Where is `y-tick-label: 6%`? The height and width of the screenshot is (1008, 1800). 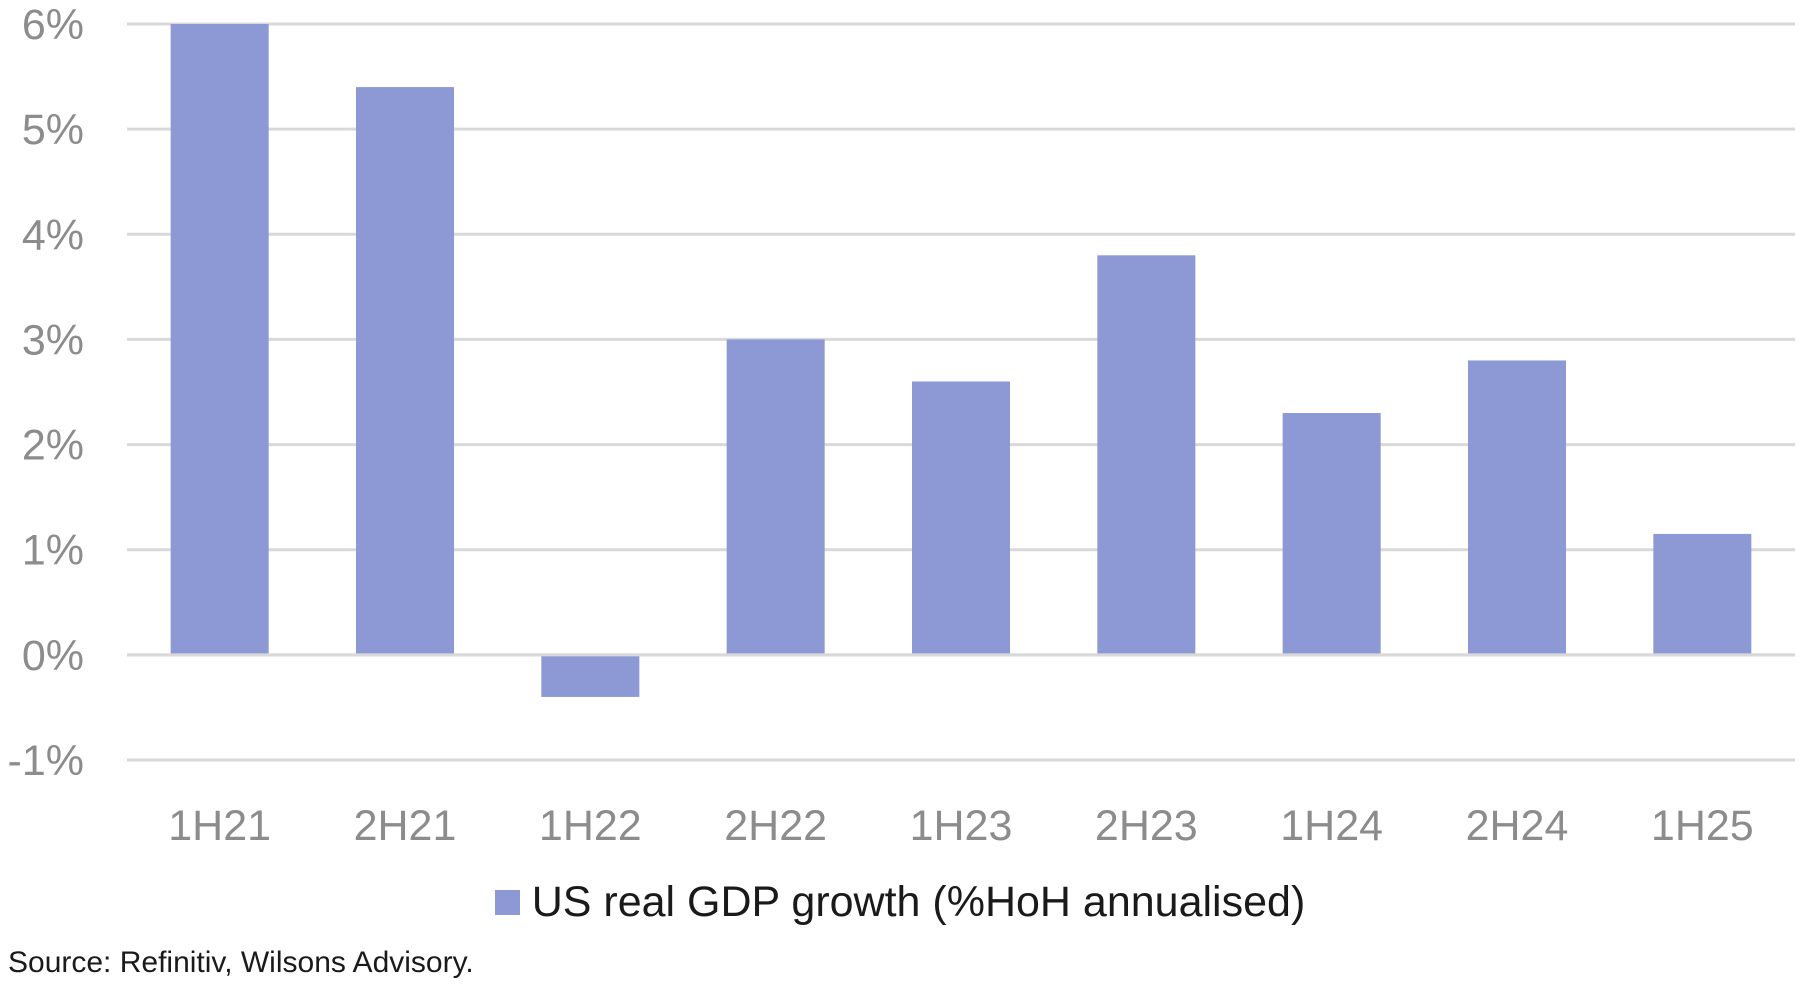
y-tick-label: 6% is located at coordinates (53, 25).